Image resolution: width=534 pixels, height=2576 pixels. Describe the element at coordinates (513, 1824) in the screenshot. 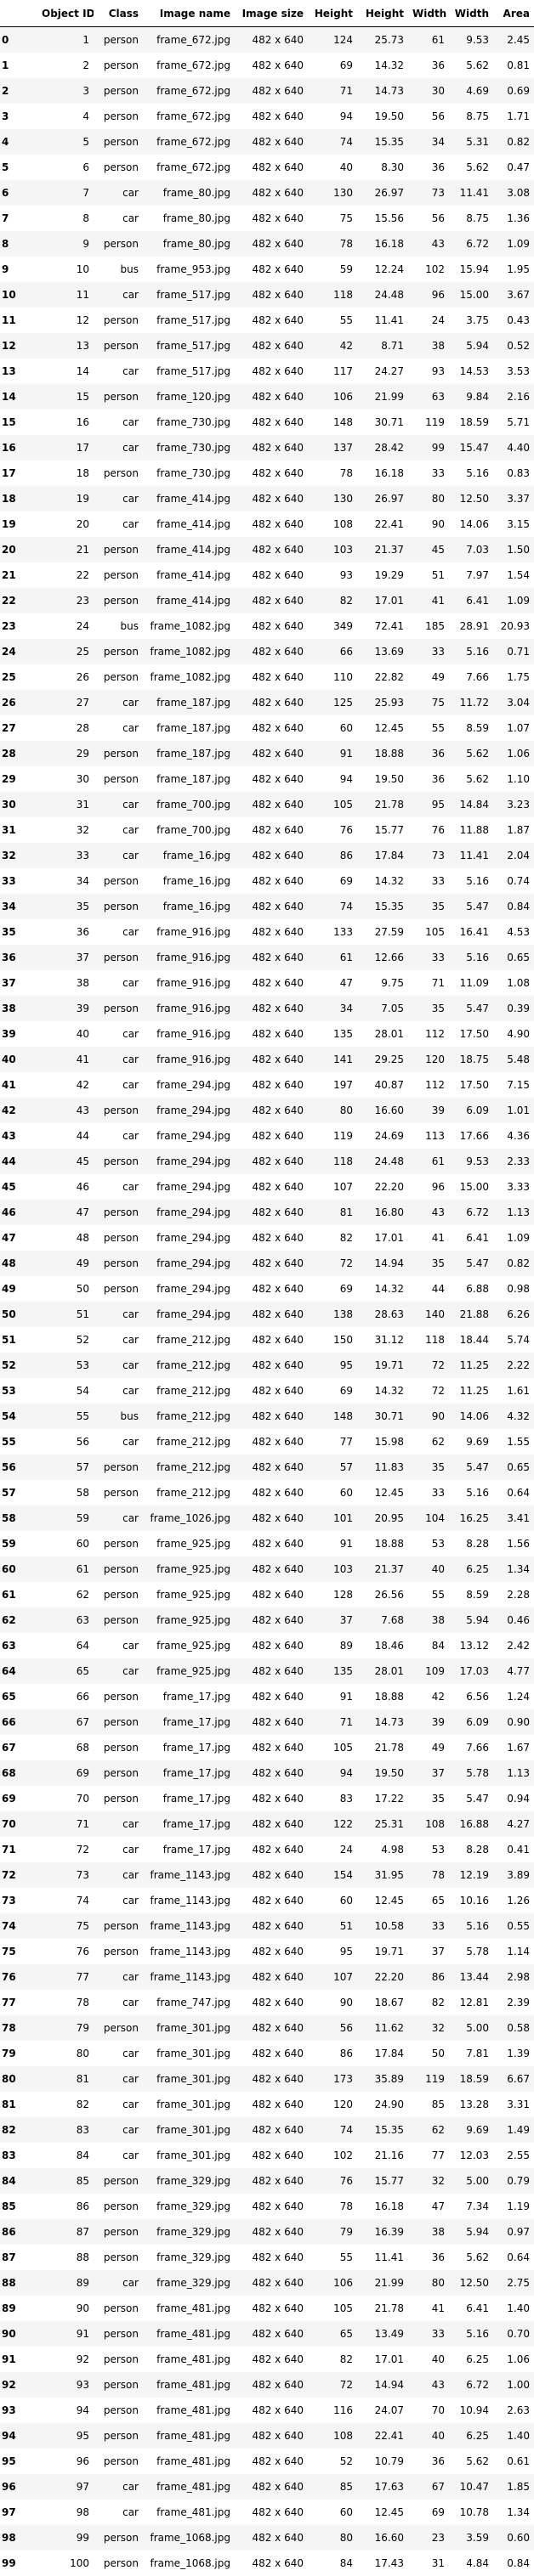

I see `table-cell: 4.27` at that location.